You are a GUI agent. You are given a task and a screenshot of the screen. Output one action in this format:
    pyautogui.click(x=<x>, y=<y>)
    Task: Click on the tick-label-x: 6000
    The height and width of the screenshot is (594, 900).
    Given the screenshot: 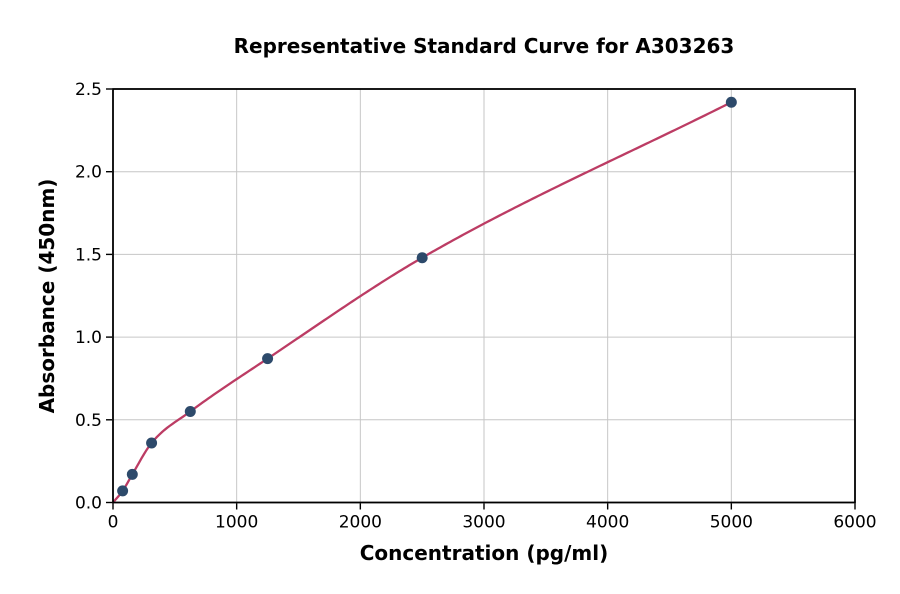 What is the action you would take?
    pyautogui.click(x=854, y=523)
    